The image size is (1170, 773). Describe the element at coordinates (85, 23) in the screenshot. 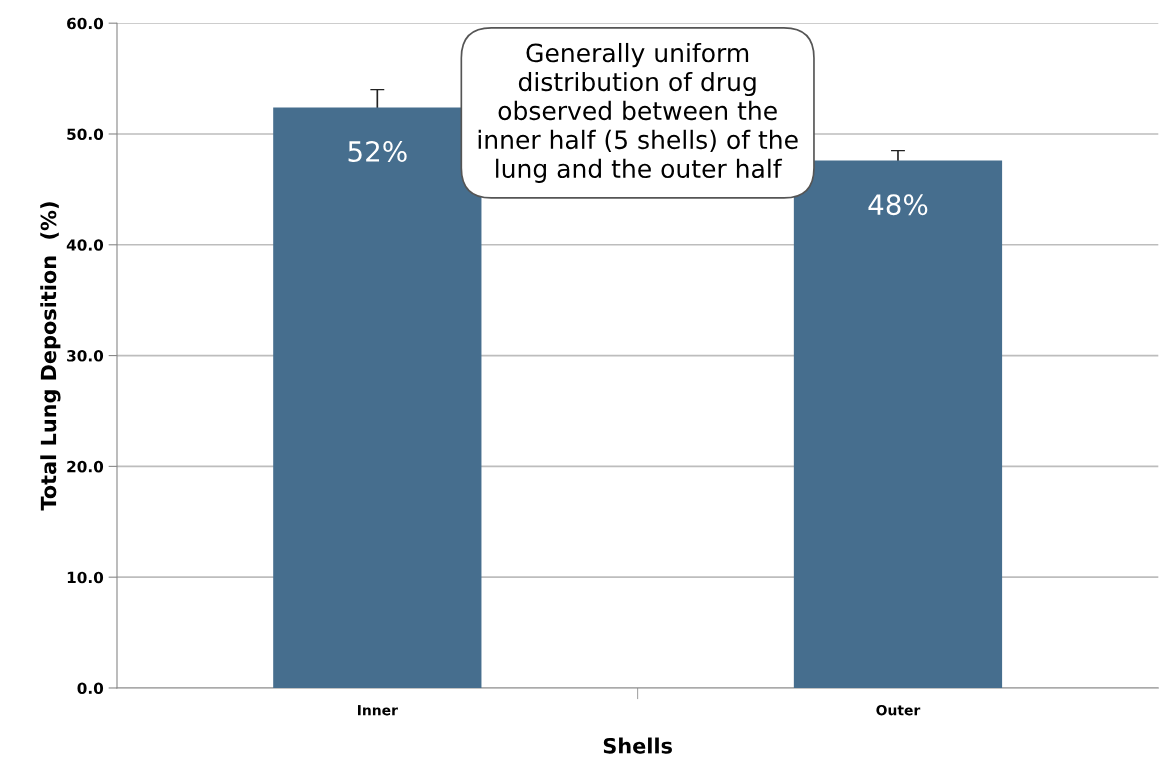

I see `y-tick-label: 60.0` at that location.